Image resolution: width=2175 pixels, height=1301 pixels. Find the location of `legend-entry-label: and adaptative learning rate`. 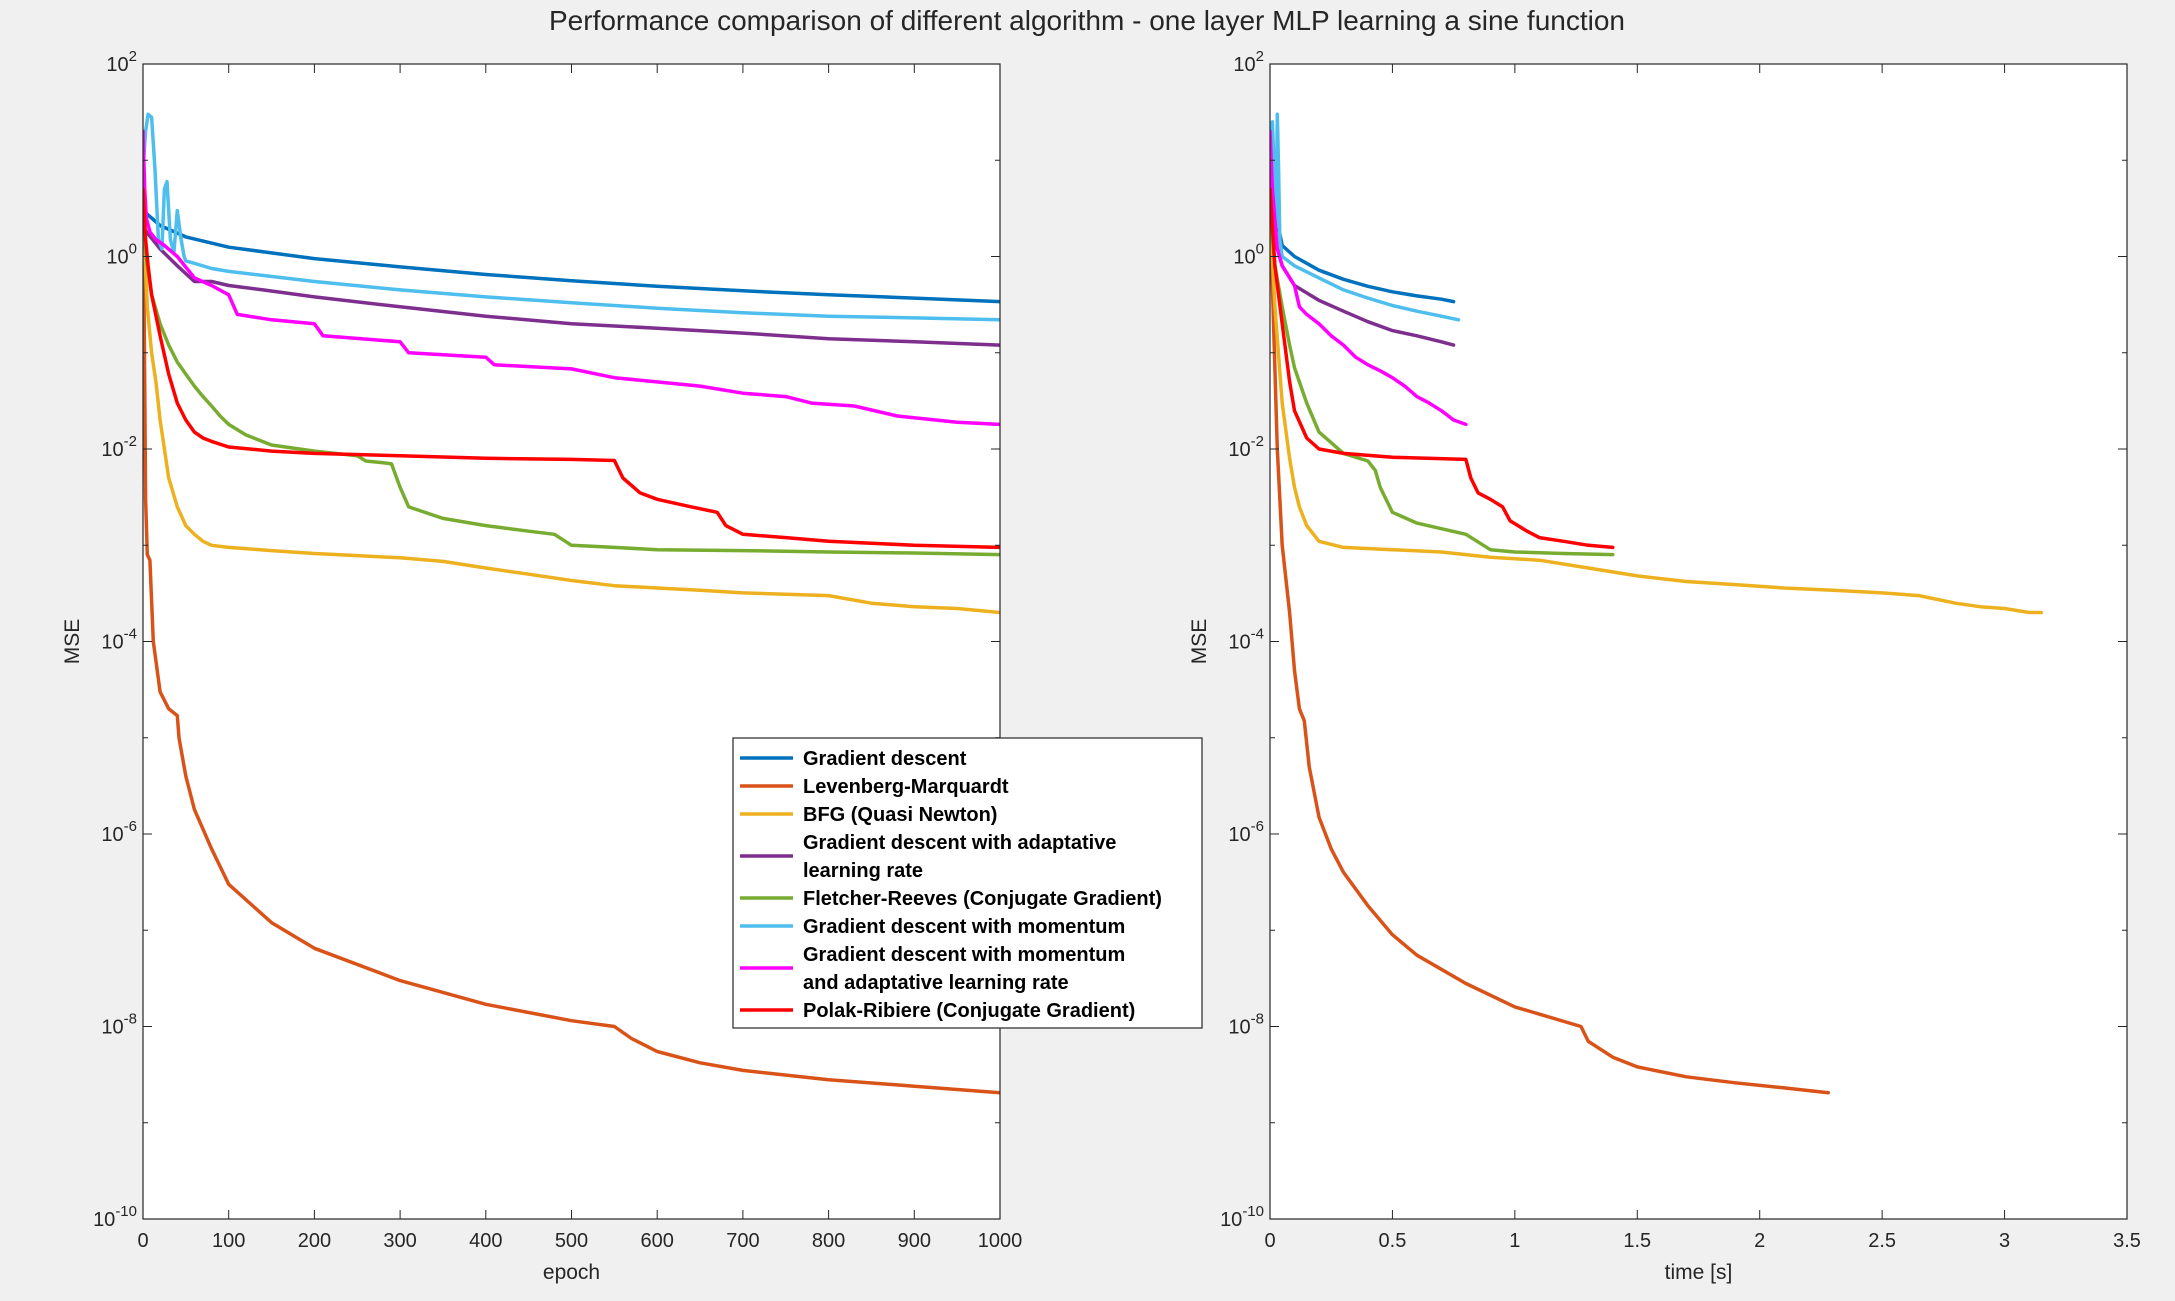

legend-entry-label: and adaptative learning rate is located at coordinates (936, 983).